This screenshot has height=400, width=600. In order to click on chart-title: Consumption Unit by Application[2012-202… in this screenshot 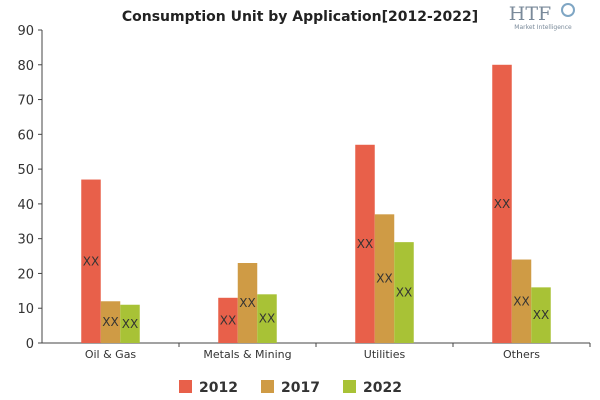, I will do `click(300, 17)`.